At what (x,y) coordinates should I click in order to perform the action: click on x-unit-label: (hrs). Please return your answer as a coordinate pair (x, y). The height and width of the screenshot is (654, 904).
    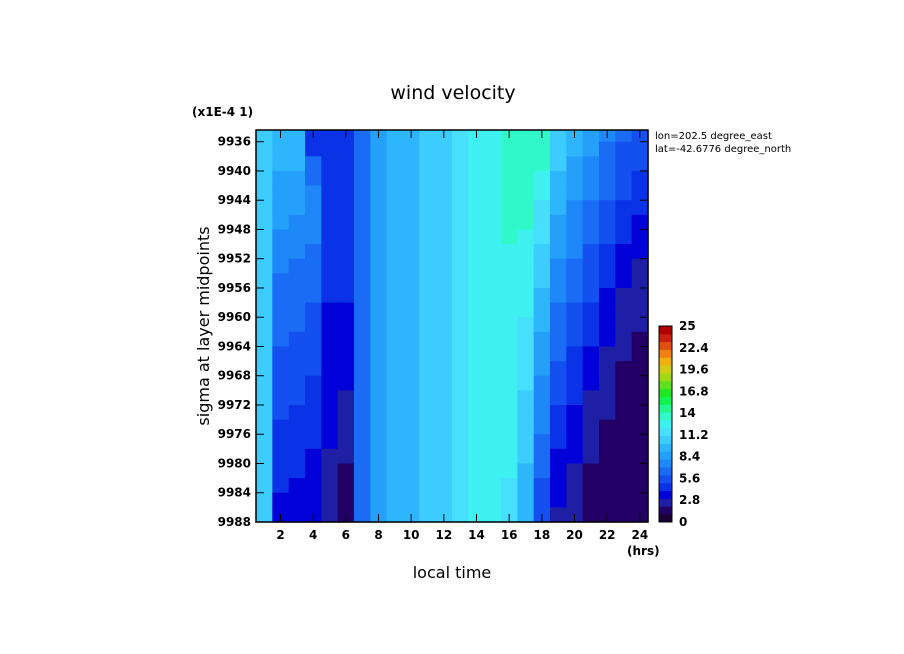
    Looking at the image, I should click on (643, 551).